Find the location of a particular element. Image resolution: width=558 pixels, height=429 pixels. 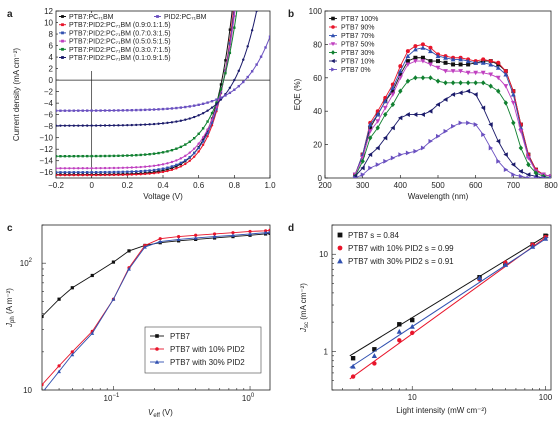

legend-entry-ptb7-30: PTB7 30% is located at coordinates (357, 53).